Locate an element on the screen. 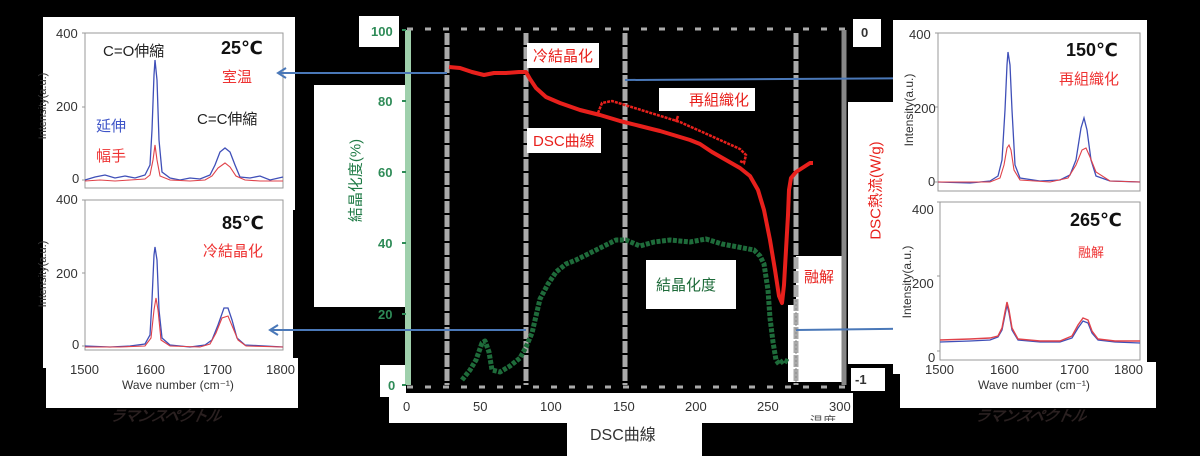 Image resolution: width=1200 pixels, height=456 pixels. state-label-melting: 融解 is located at coordinates (1091, 252).